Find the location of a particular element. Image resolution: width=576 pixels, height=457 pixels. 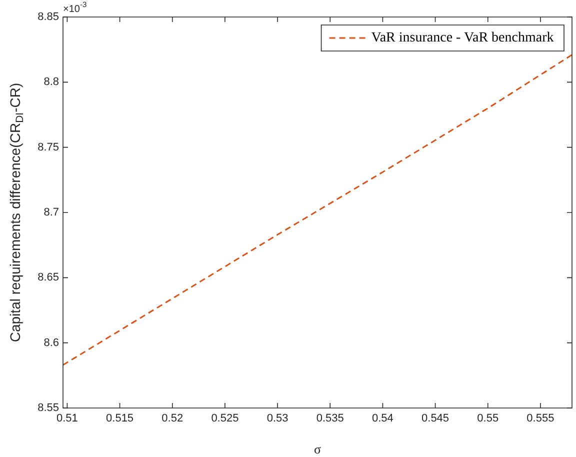

x-axis-title: σ is located at coordinates (318, 448).